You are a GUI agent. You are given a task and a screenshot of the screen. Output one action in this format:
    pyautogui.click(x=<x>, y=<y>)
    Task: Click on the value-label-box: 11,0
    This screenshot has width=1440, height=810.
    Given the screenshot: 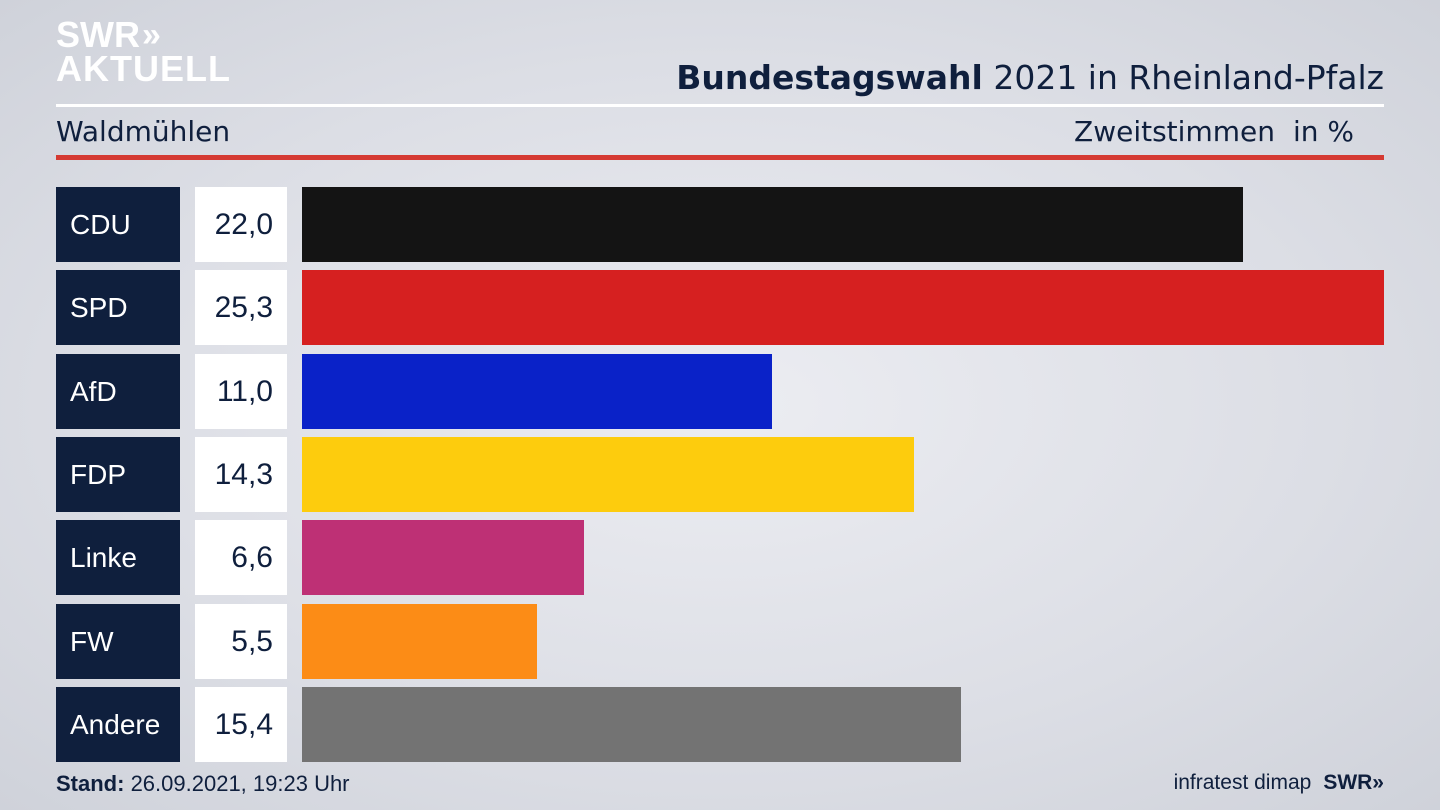 What is the action you would take?
    pyautogui.click(x=241, y=391)
    